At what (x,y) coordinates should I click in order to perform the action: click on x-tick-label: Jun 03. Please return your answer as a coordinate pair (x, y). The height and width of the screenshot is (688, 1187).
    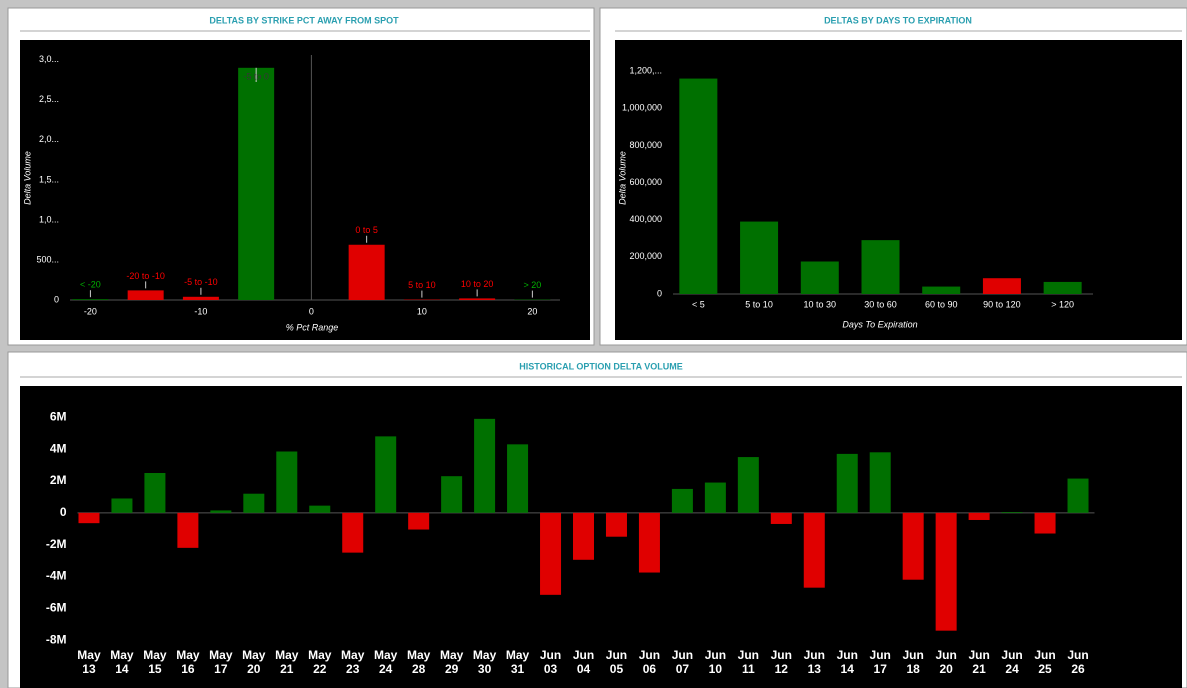
    Looking at the image, I should click on (550, 662).